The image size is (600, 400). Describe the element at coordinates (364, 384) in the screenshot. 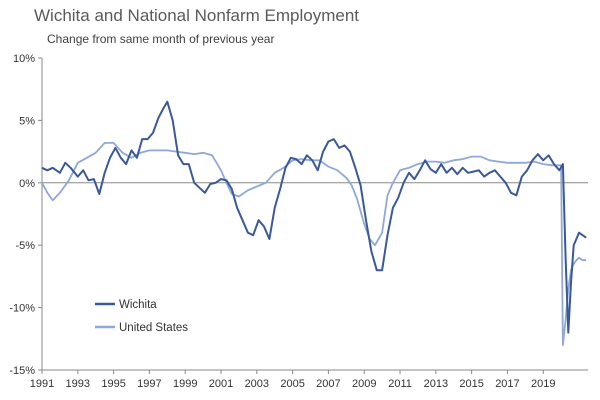

I see `x-tick-label: 2009` at that location.